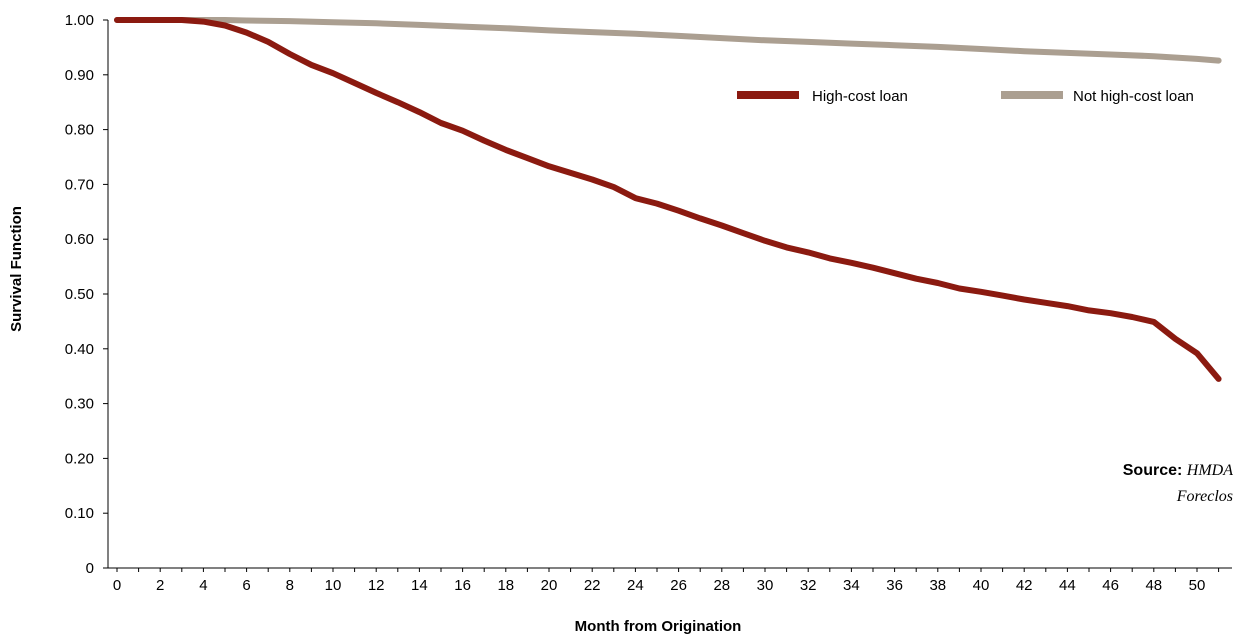 The height and width of the screenshot is (641, 1233). What do you see at coordinates (808, 585) in the screenshot?
I see `x-tick-label: 32` at bounding box center [808, 585].